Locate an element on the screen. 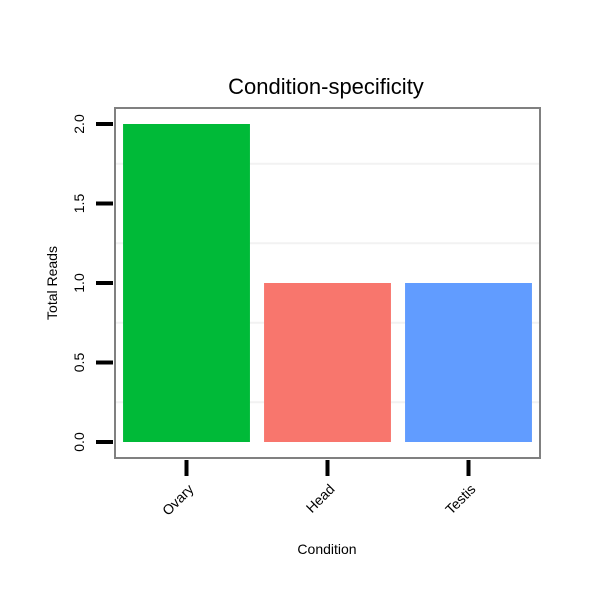 Image resolution: width=600 pixels, height=605 pixels. x-tick-label: Ovary is located at coordinates (178, 500).